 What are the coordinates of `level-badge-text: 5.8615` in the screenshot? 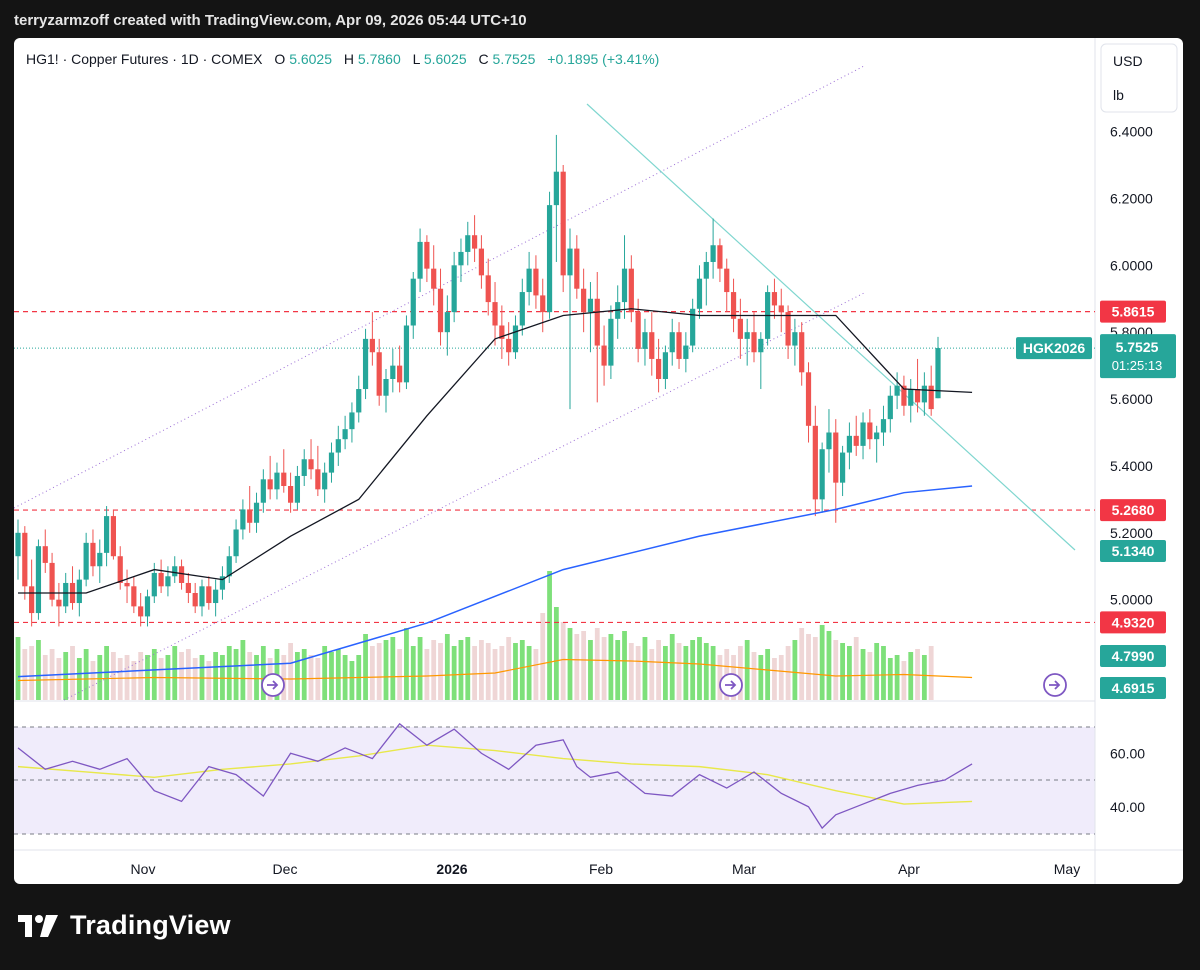 It's located at (1133, 312).